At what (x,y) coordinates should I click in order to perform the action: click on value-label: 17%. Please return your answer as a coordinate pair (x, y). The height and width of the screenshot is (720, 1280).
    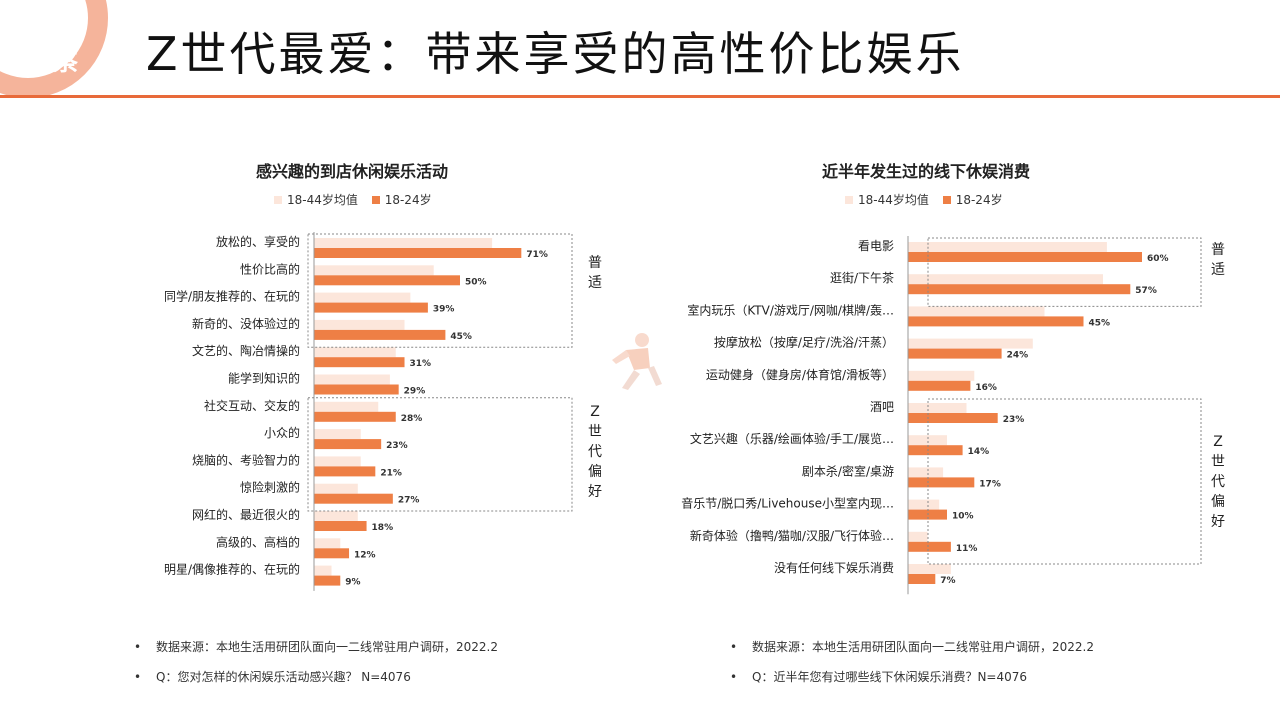
    Looking at the image, I should click on (990, 484).